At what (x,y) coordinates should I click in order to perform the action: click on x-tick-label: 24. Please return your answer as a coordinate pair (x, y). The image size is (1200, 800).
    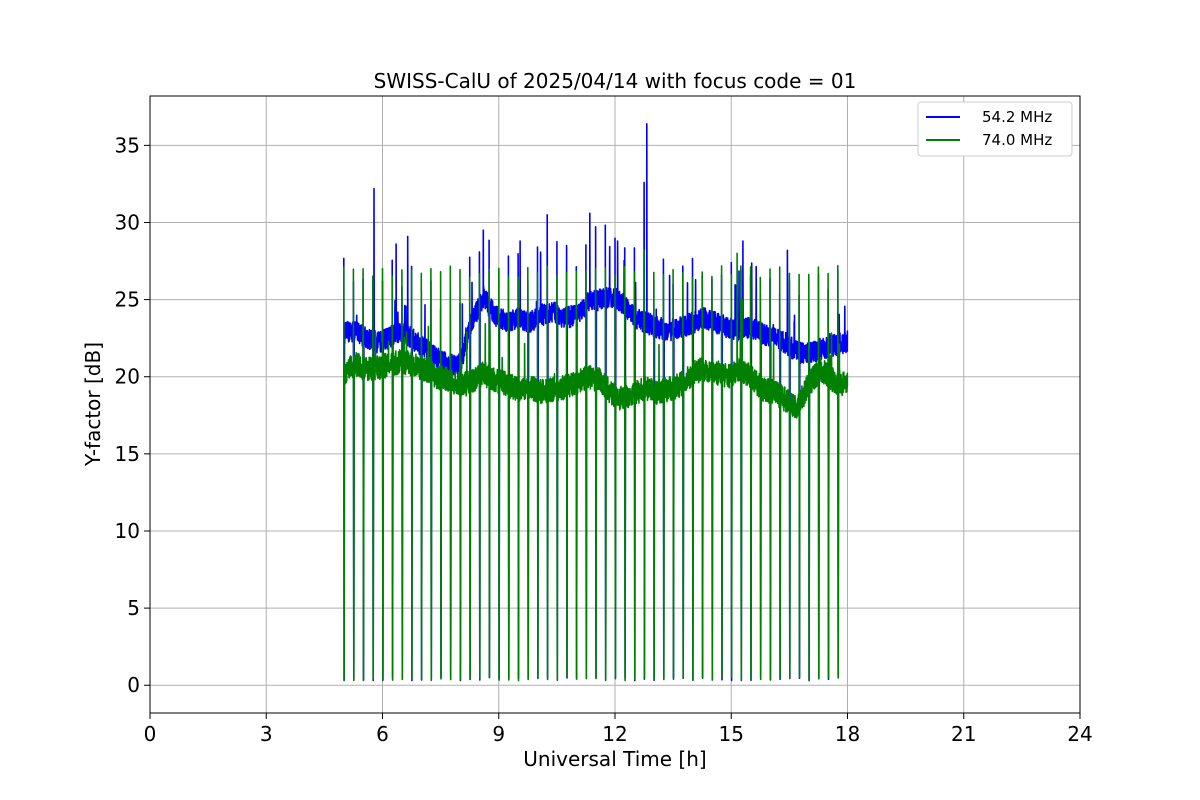
    Looking at the image, I should click on (1079, 734).